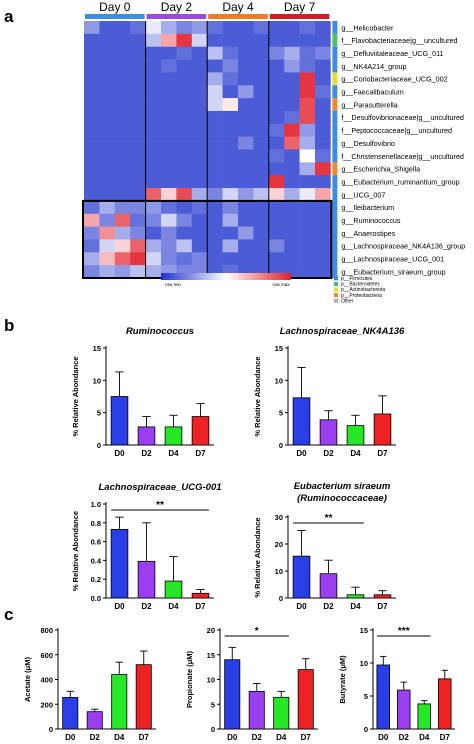  I want to click on y-axis-label: % Relative Abondance, so click(75, 551).